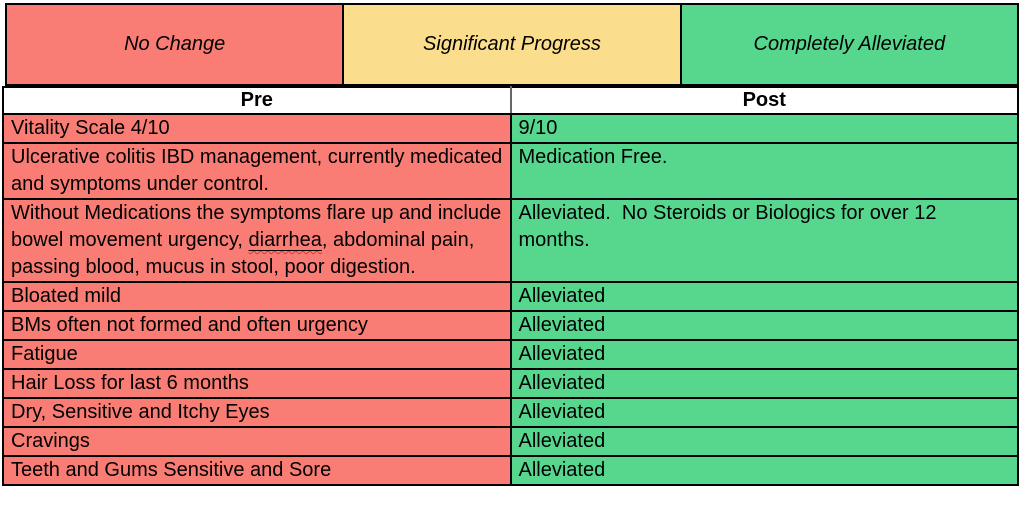 The width and height of the screenshot is (1024, 509). I want to click on misspelled-word: diarrhea, so click(285, 240).